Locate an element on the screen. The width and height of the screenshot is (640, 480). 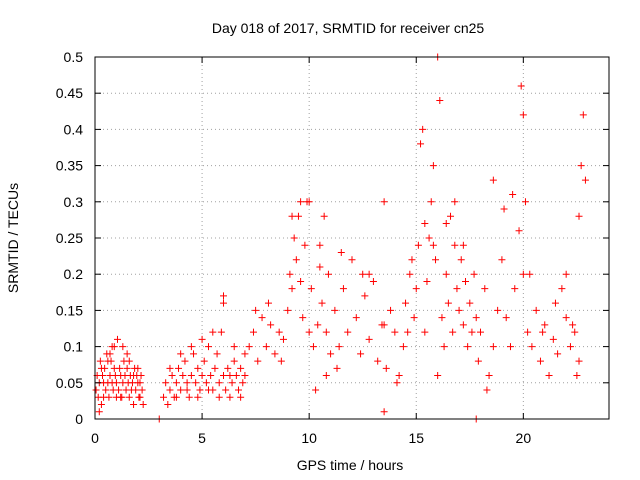
y-tick-label: 0.2 is located at coordinates (74, 274).